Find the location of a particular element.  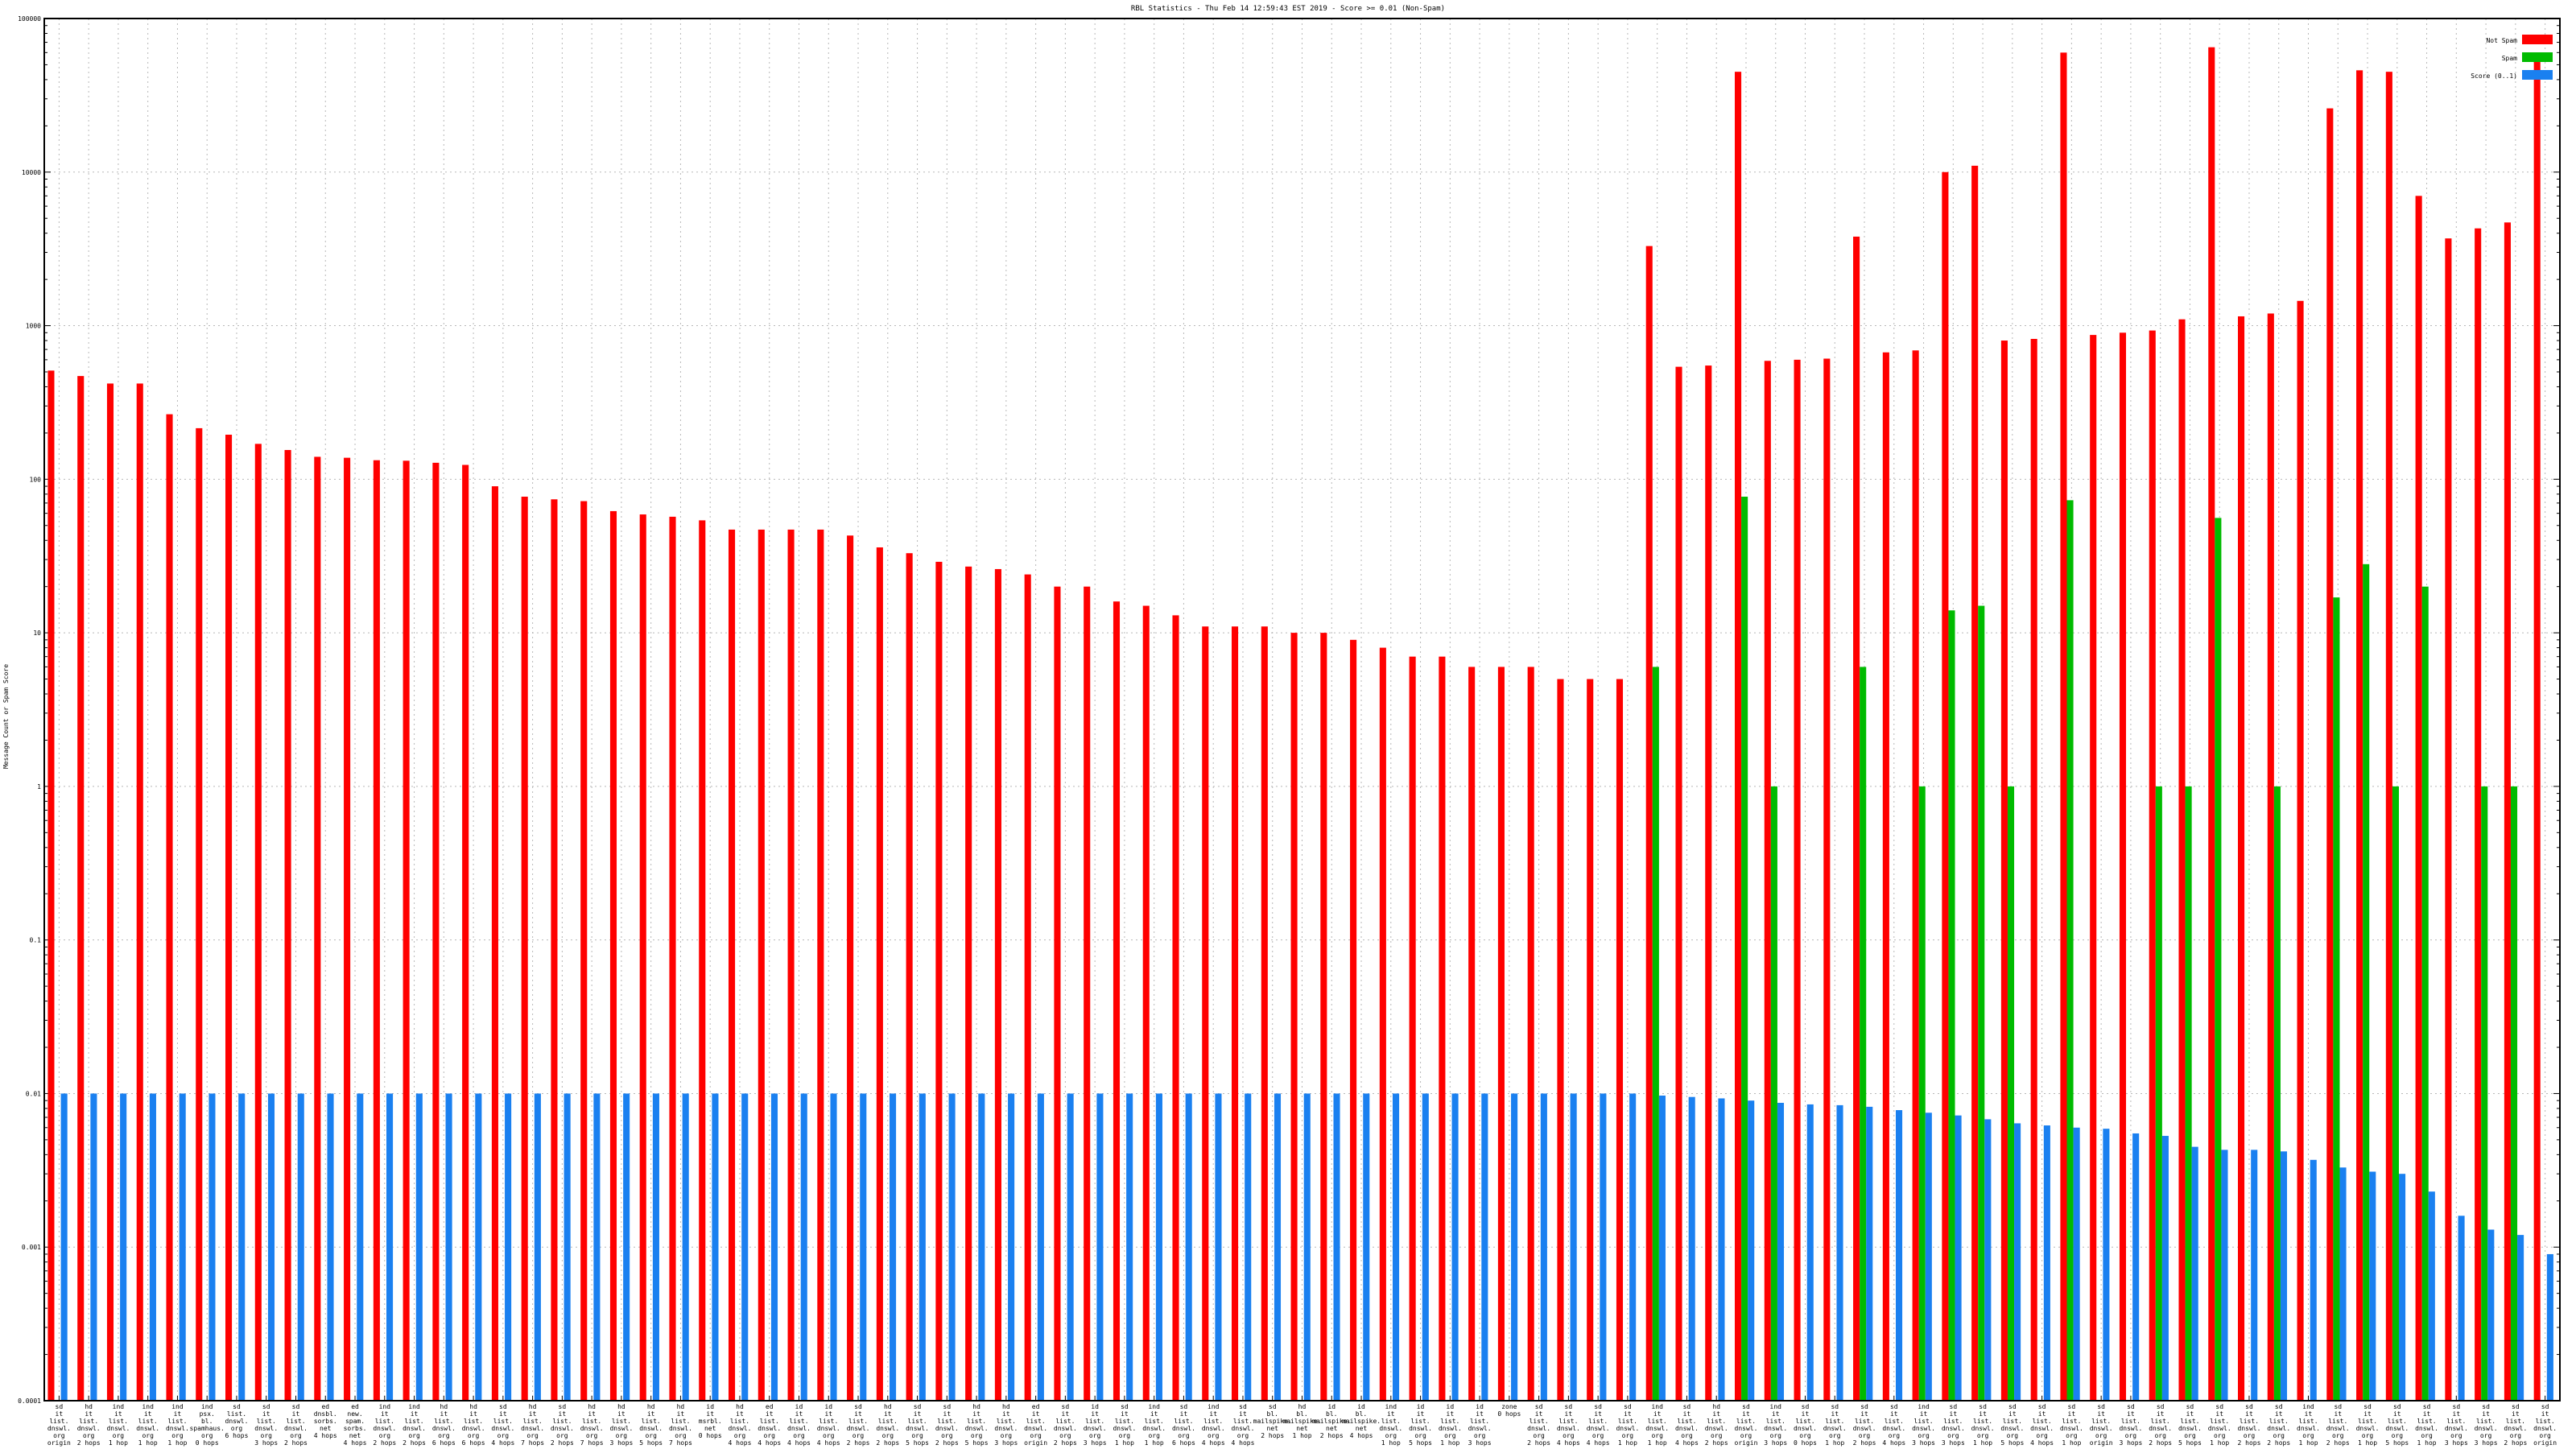

x-tick-label: sd it list. dnswl. org 4 hops is located at coordinates (503, 1425).